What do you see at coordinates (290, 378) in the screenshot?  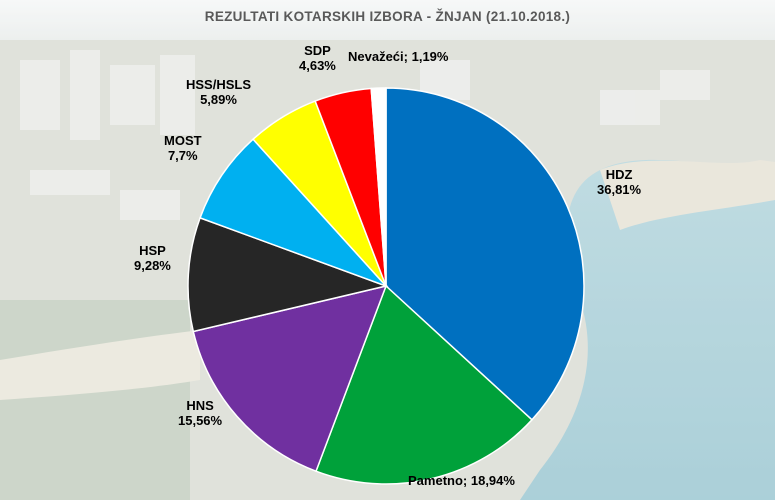 I see `pie-slice-hns` at bounding box center [290, 378].